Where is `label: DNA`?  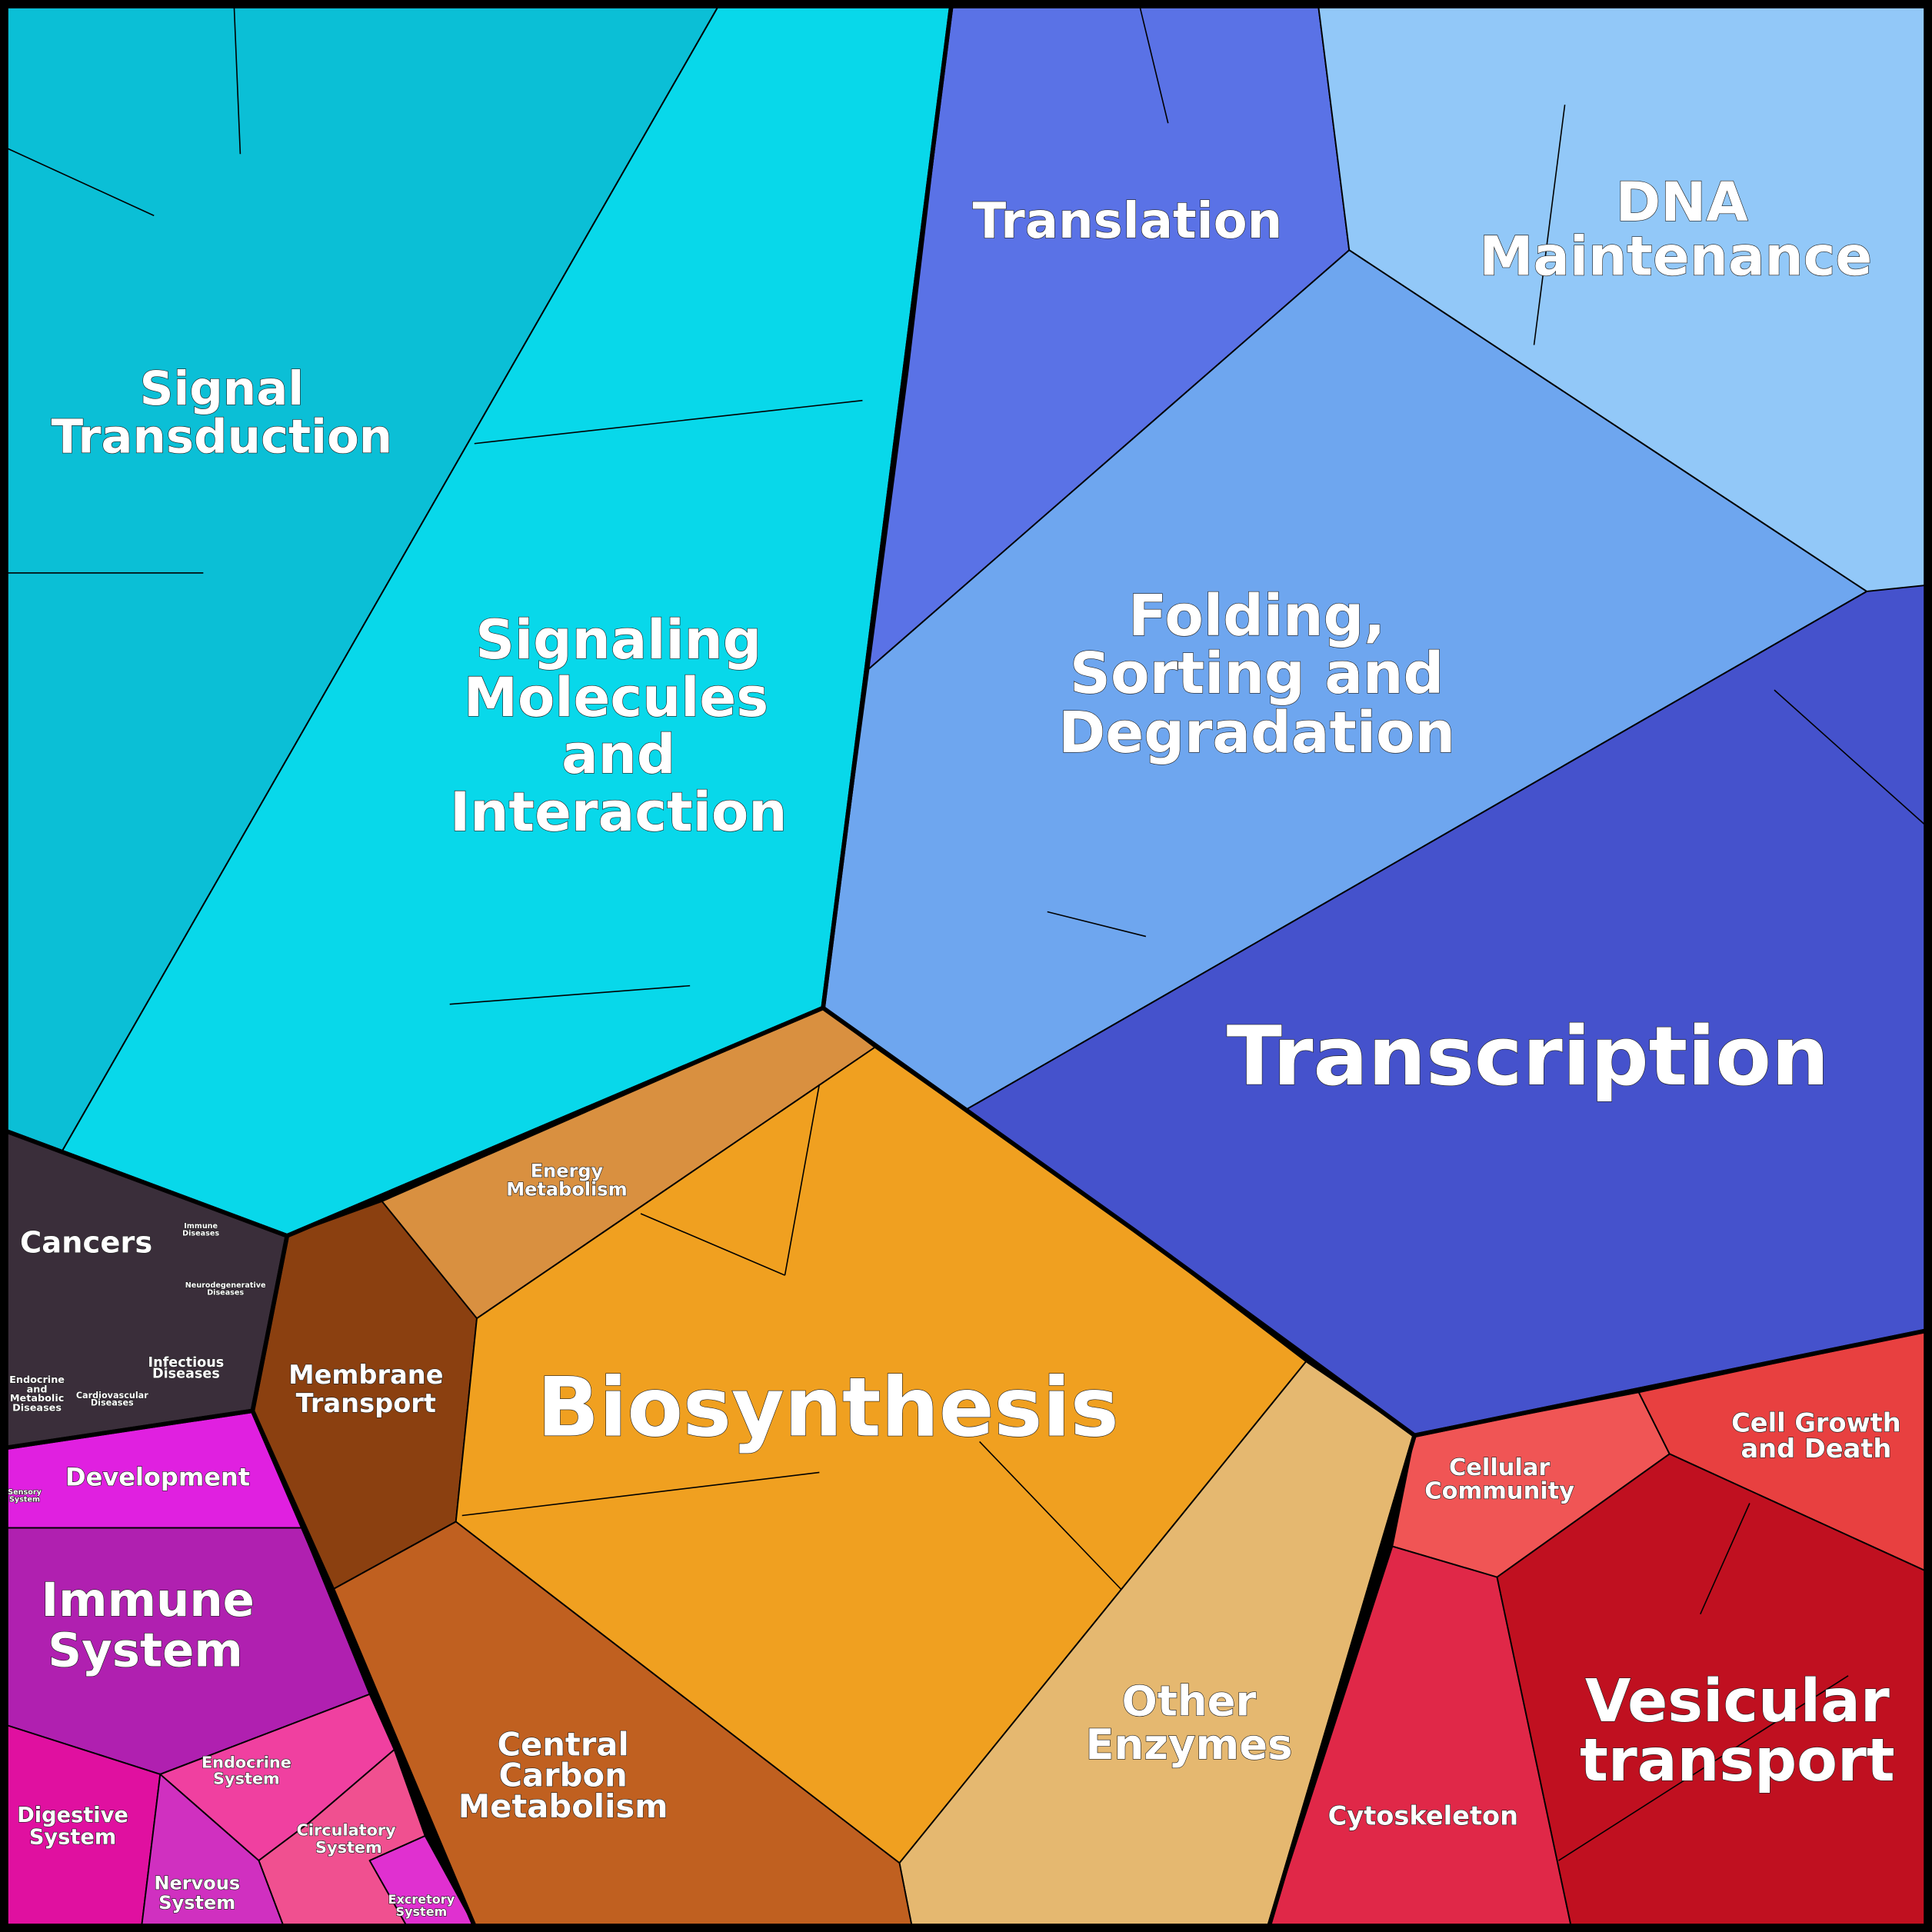
label: DNA is located at coordinates (1682, 202).